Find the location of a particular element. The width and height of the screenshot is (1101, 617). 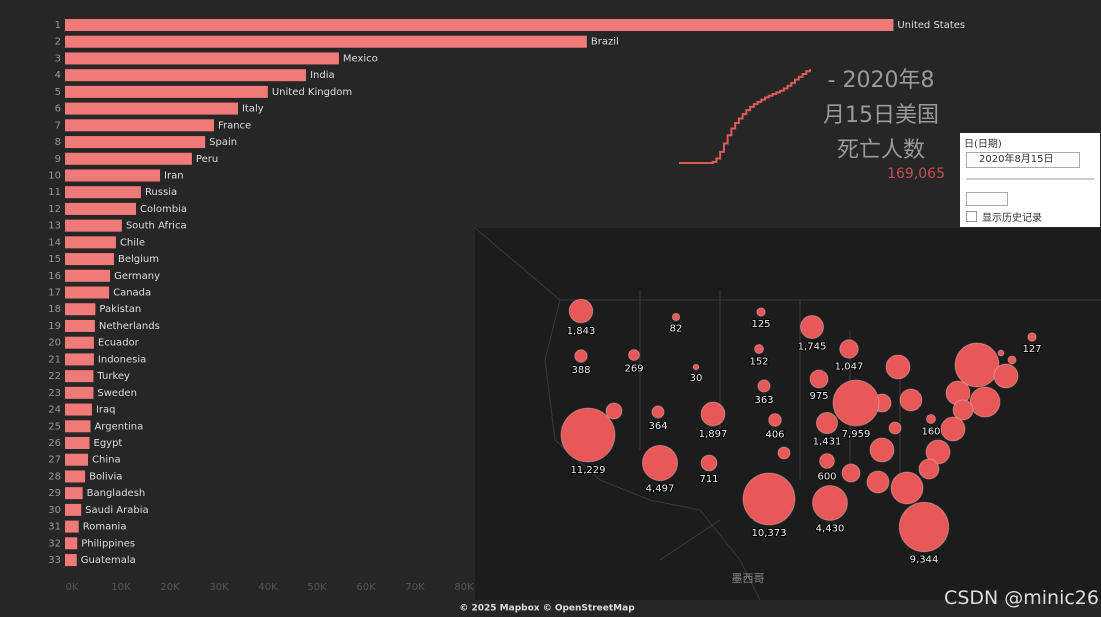

rank-label: 25 is located at coordinates (54, 426).